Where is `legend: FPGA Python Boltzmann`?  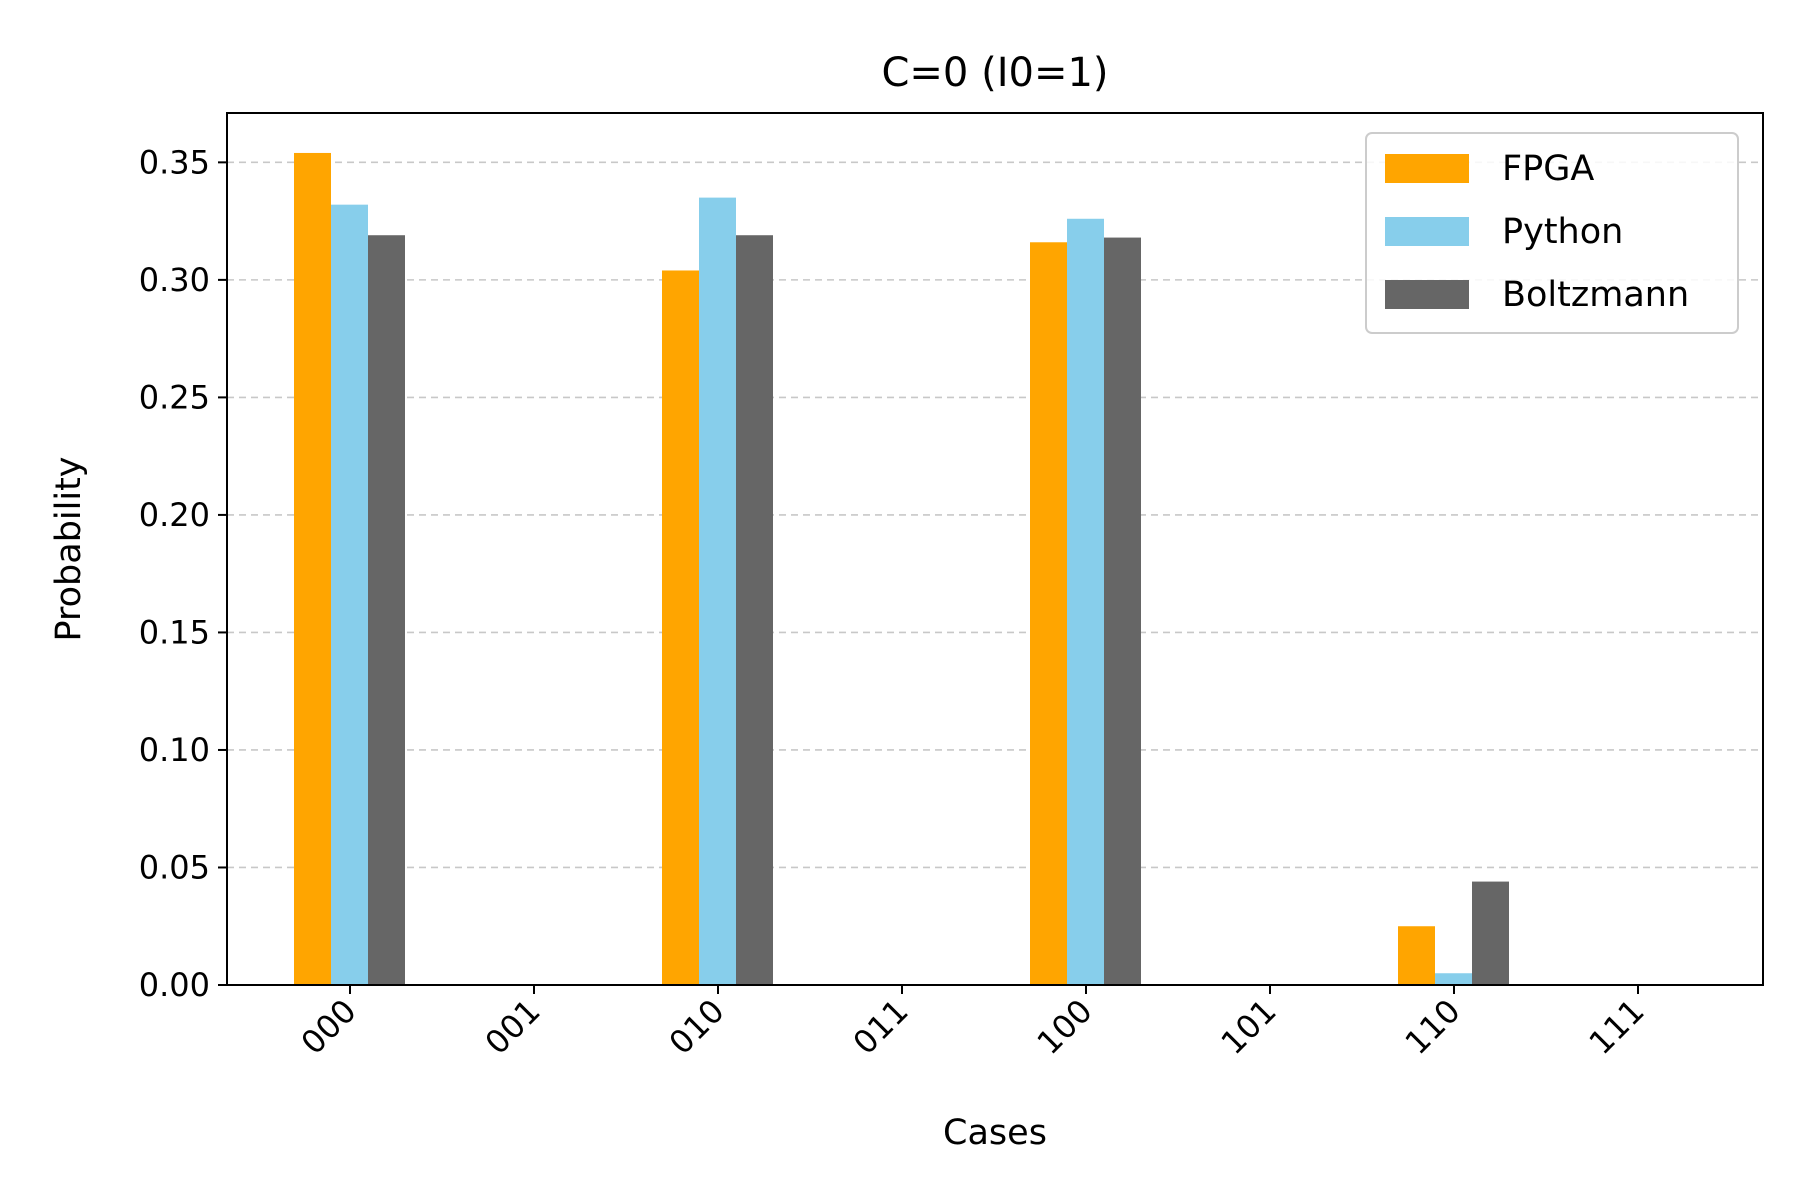 legend: FPGA Python Boltzmann is located at coordinates (1552, 233).